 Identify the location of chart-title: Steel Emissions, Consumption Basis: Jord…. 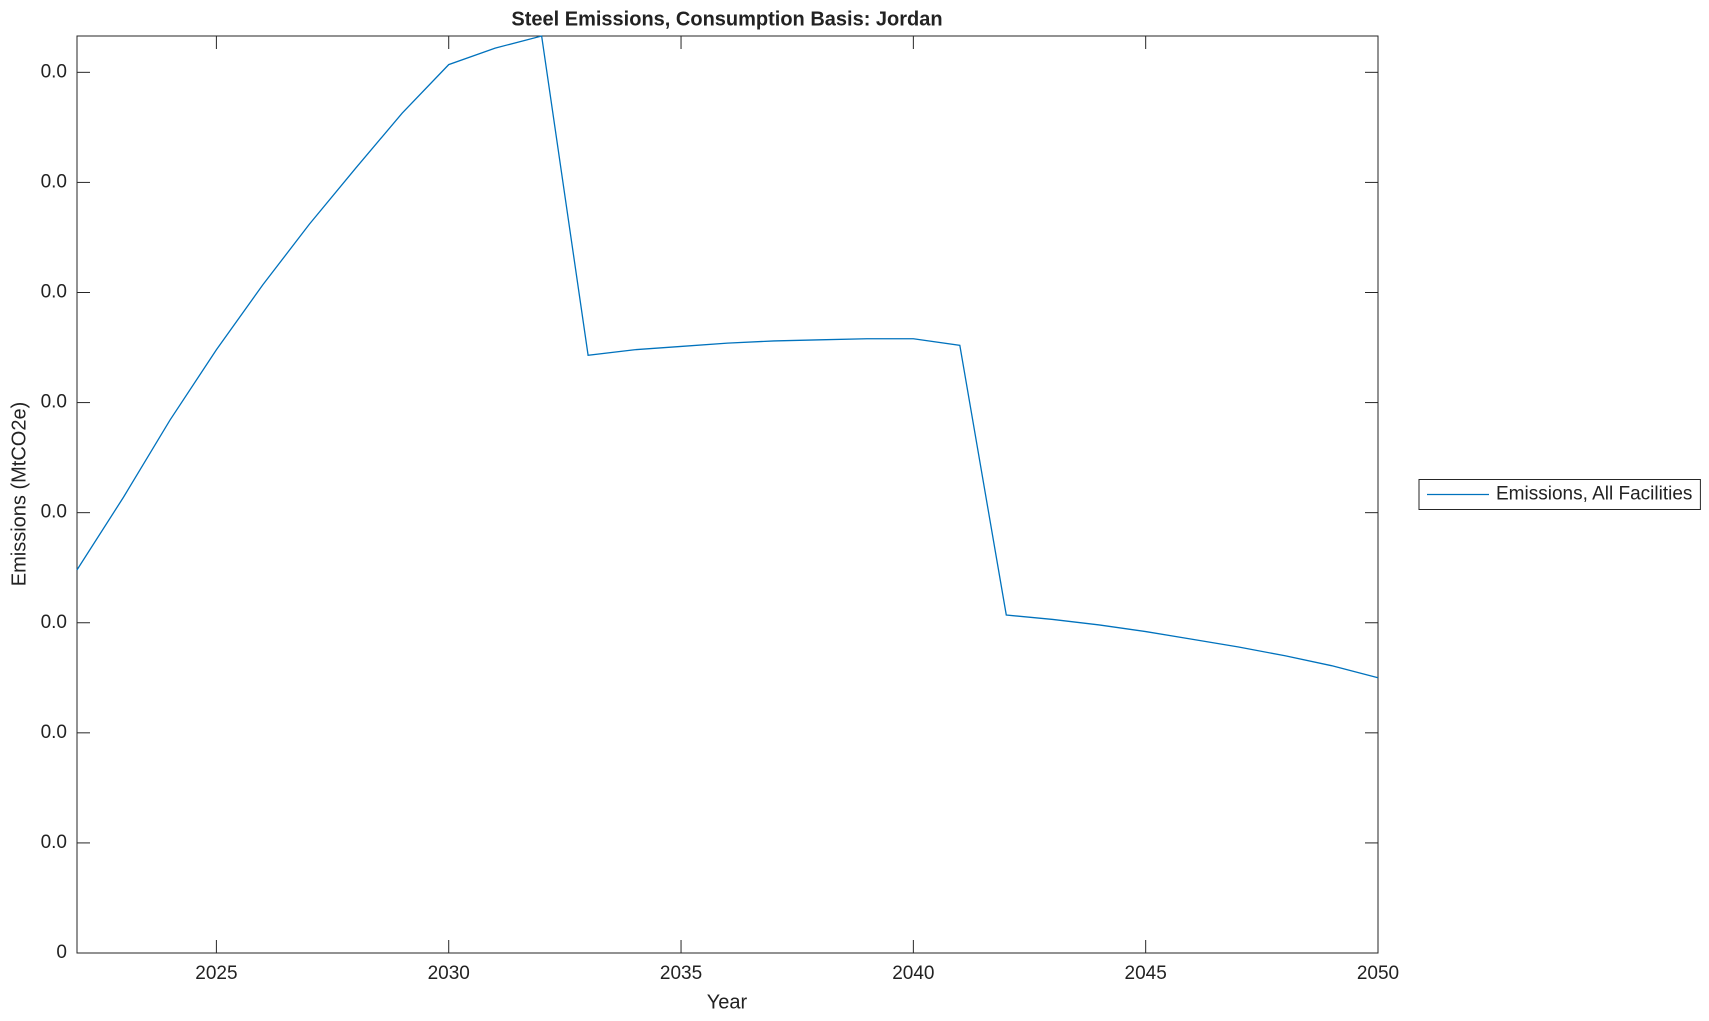
(726, 19).